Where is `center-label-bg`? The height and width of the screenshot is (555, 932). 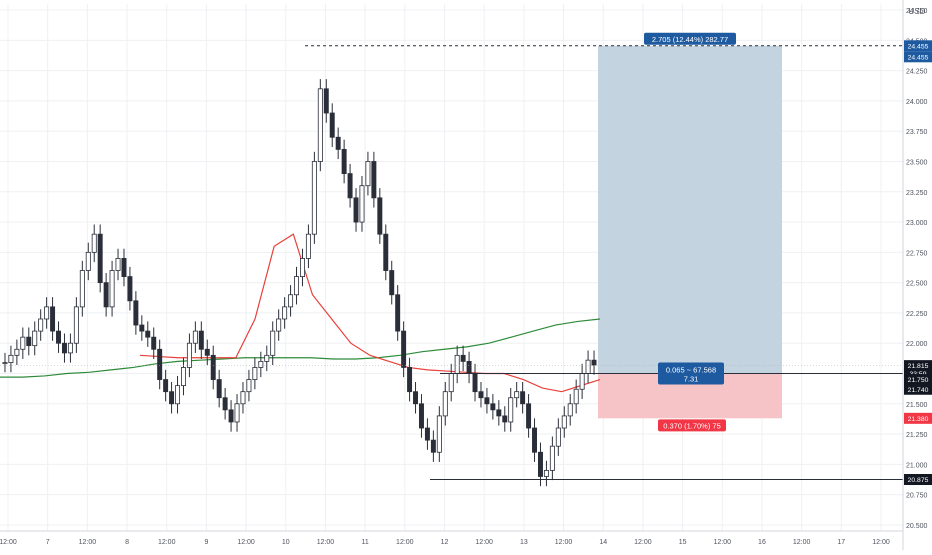
center-label-bg is located at coordinates (691, 373).